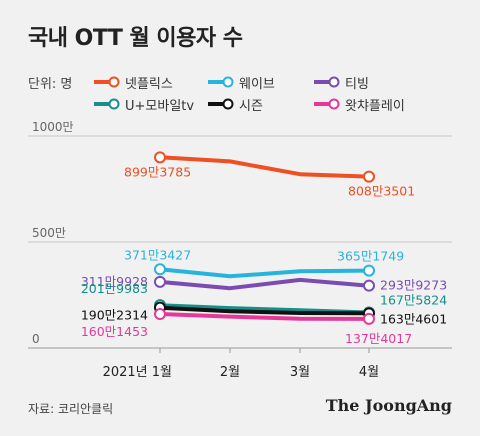 The image size is (480, 436). I want to click on end-value-label: 163만4601, so click(413, 318).